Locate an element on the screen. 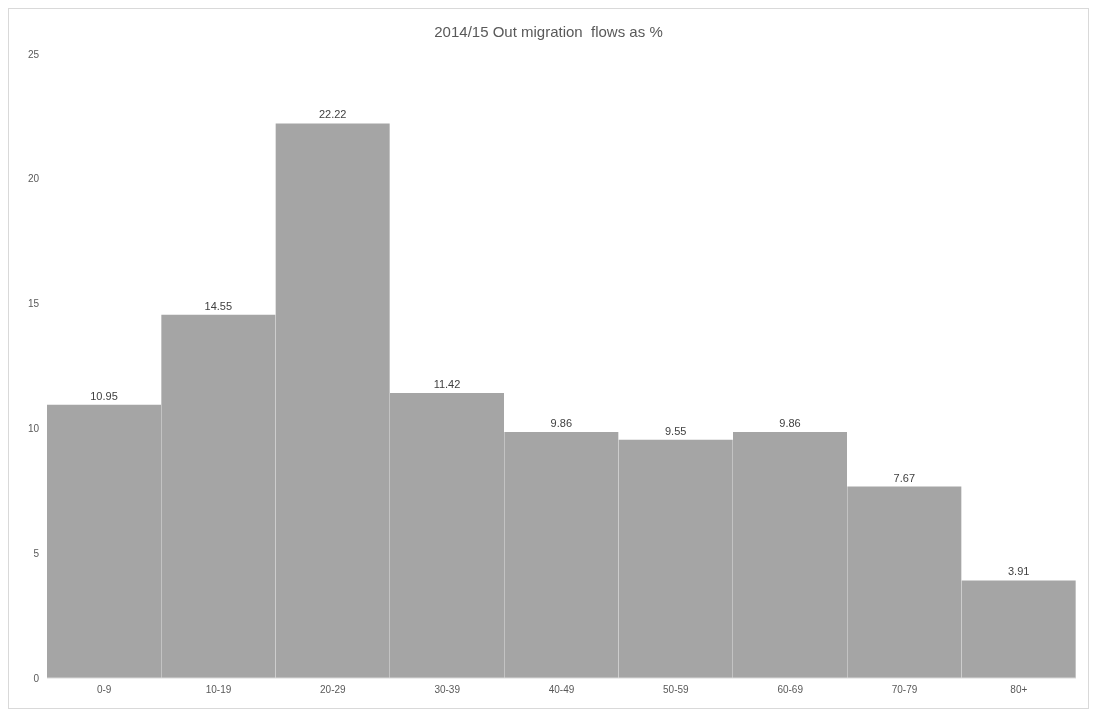  x-tick-label: 60-69 is located at coordinates (790, 690).